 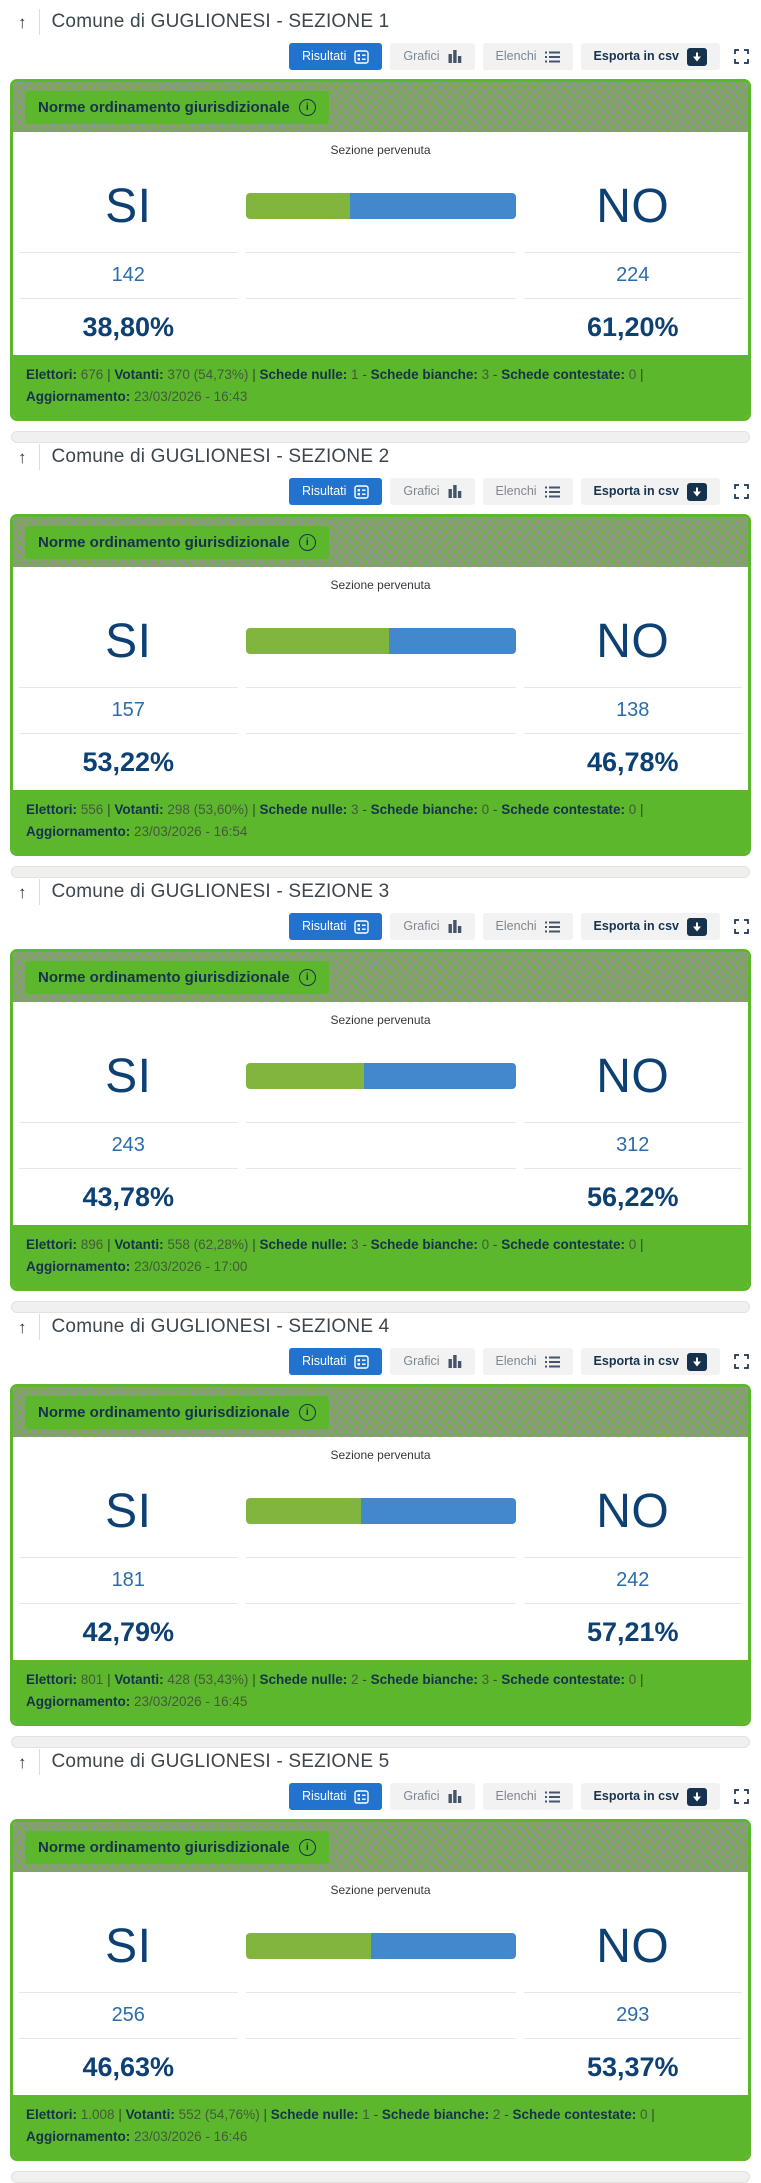 I want to click on section-title: Comune di GUGLIONESI - SEZIONE 3, so click(x=220, y=891).